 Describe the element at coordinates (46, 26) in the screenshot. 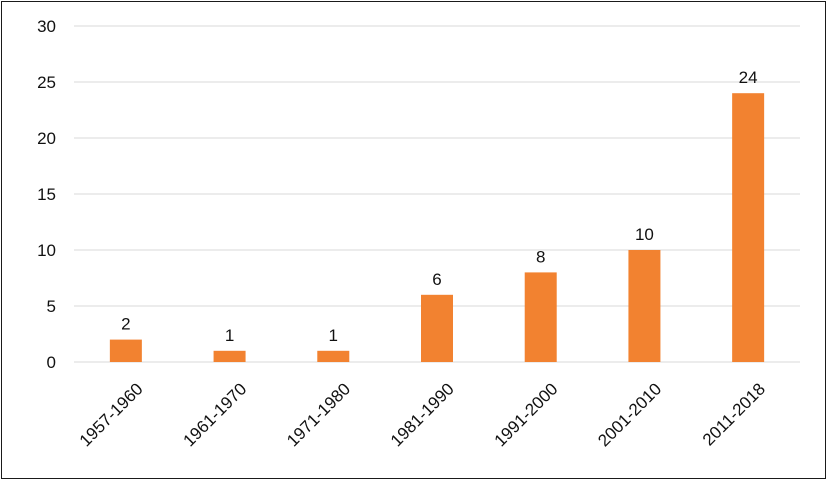

I see `y-tick-label: 30` at that location.